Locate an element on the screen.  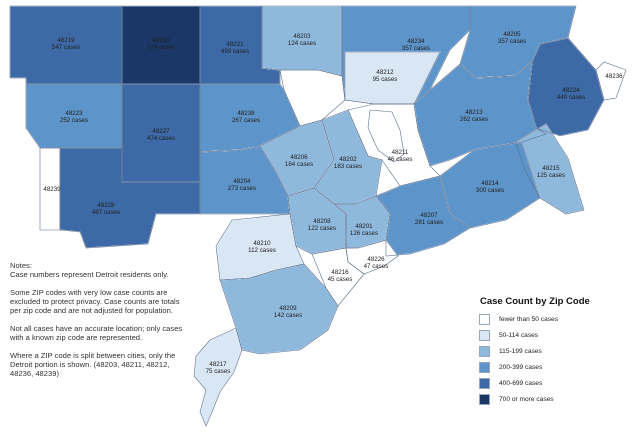
zip-code-label: 48215 is located at coordinates (551, 168).